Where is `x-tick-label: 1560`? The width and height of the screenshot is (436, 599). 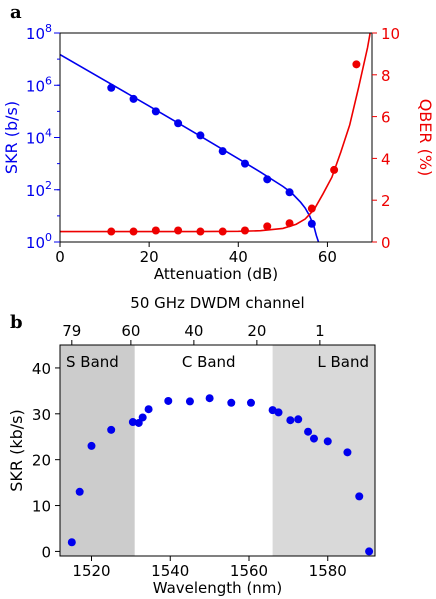
x-tick-label: 1560 is located at coordinates (249, 571).